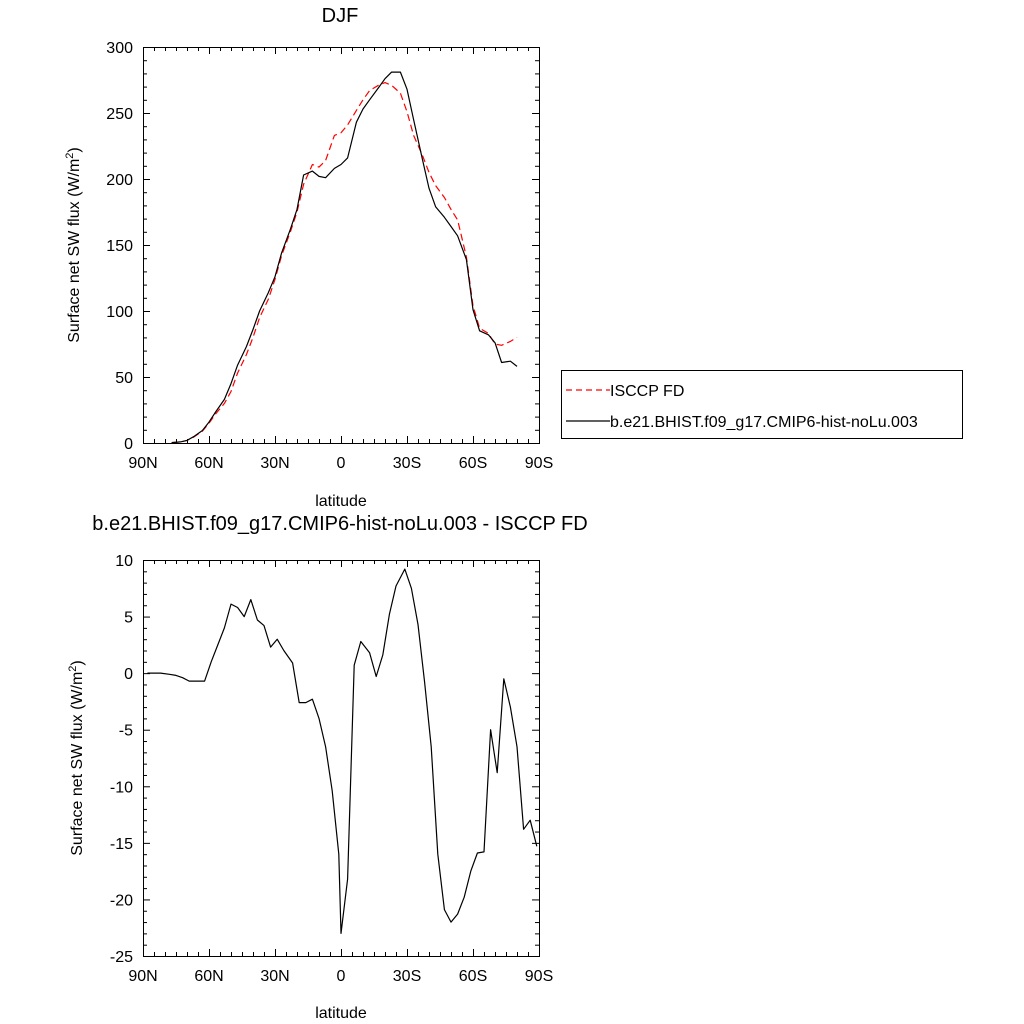 This screenshot has height=1024, width=1024. Describe the element at coordinates (119, 180) in the screenshot. I see `y-tick-label: 200` at that location.